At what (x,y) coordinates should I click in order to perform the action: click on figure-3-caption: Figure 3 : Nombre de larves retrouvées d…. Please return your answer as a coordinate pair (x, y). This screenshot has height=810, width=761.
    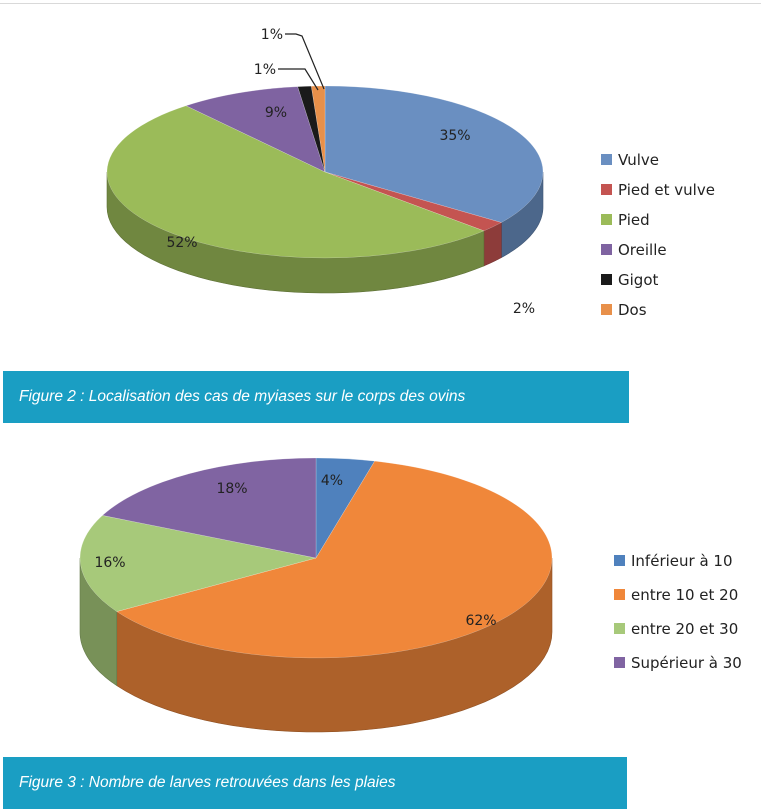
    Looking at the image, I should click on (315, 783).